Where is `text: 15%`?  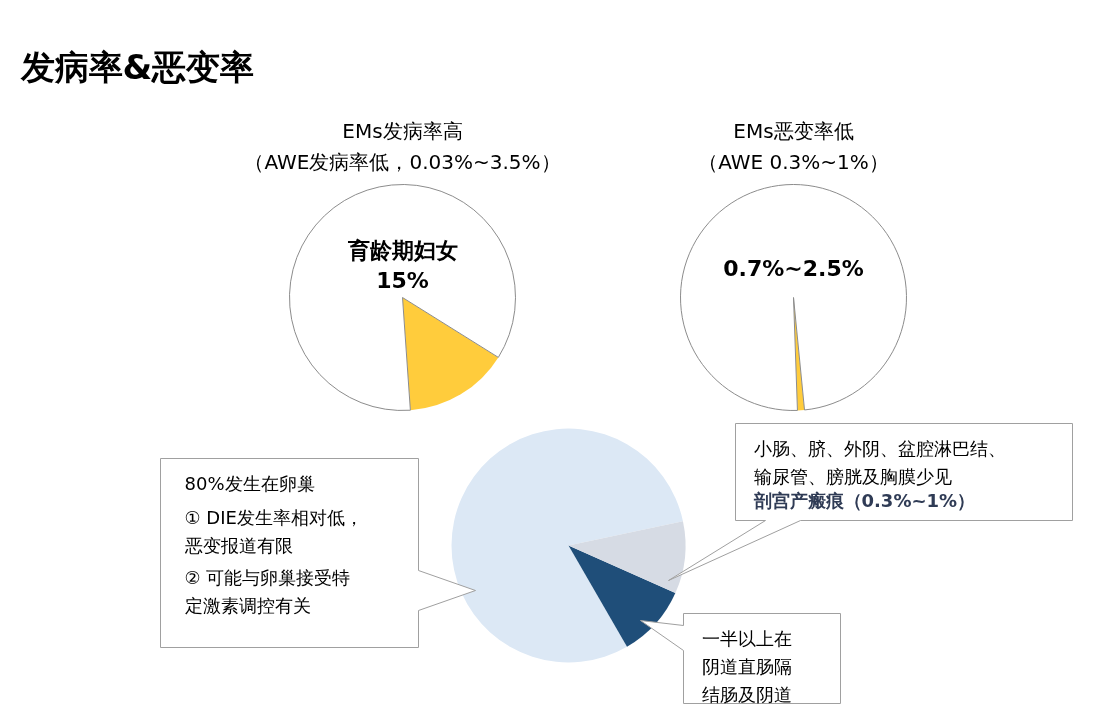
text: 15% is located at coordinates (402, 280).